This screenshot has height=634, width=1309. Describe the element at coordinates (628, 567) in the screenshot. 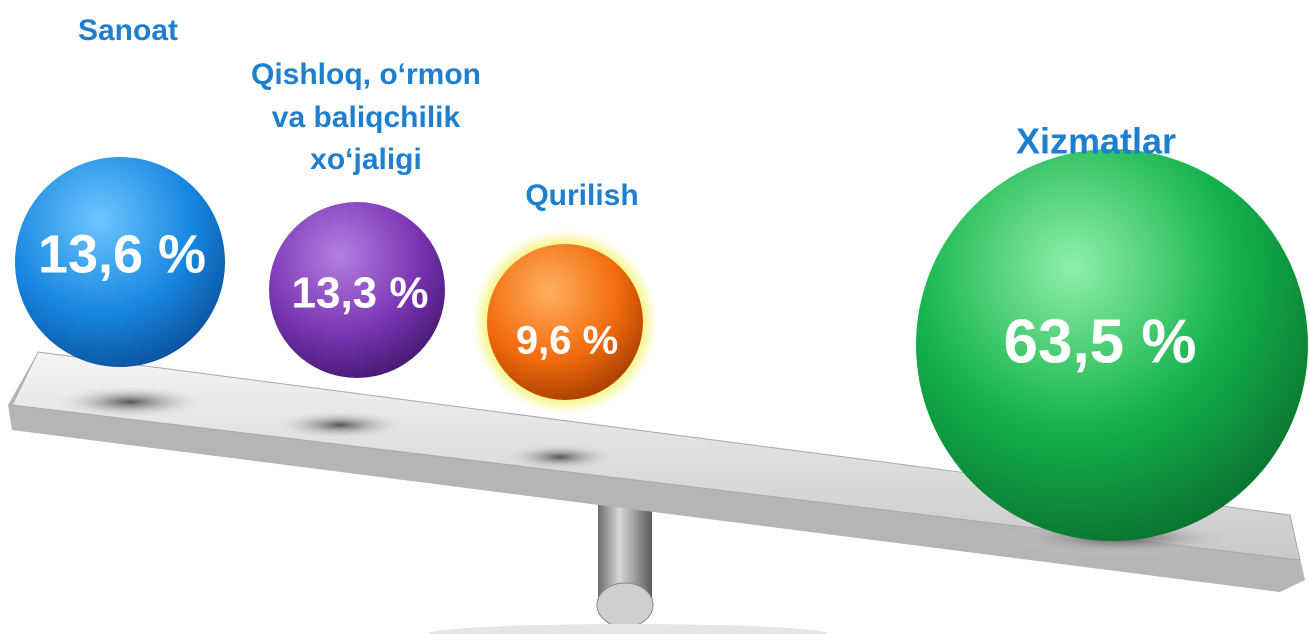

I see `fulcrum` at that location.